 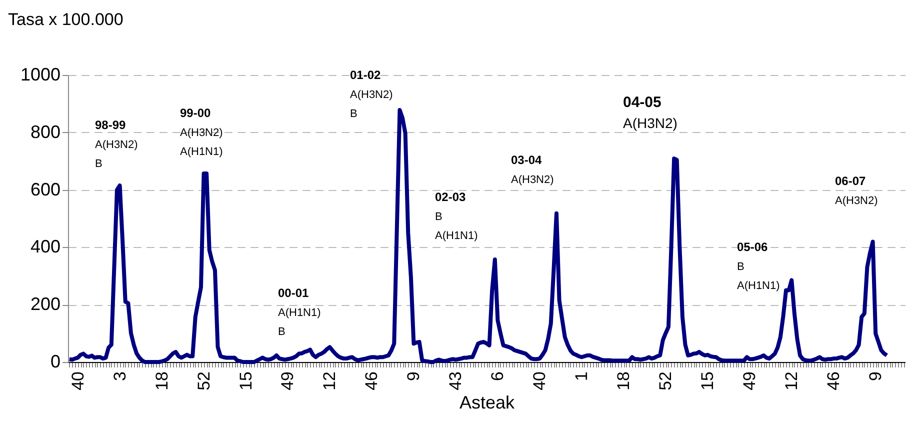 What do you see at coordinates (116, 144) in the screenshot?
I see `annotation: 98-99 A(H3N2) B` at bounding box center [116, 144].